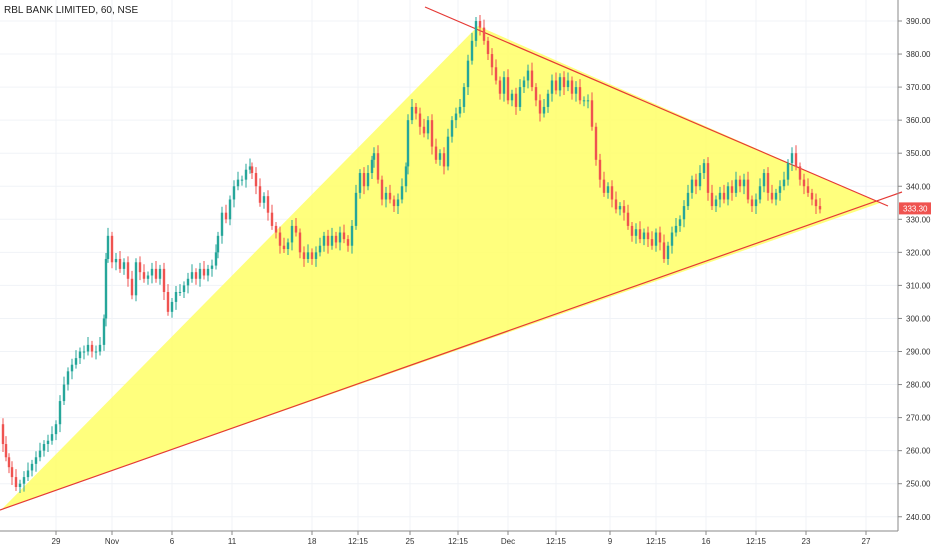 The image size is (932, 550). What do you see at coordinates (232, 541) in the screenshot?
I see `x-tick-label: 11` at bounding box center [232, 541].